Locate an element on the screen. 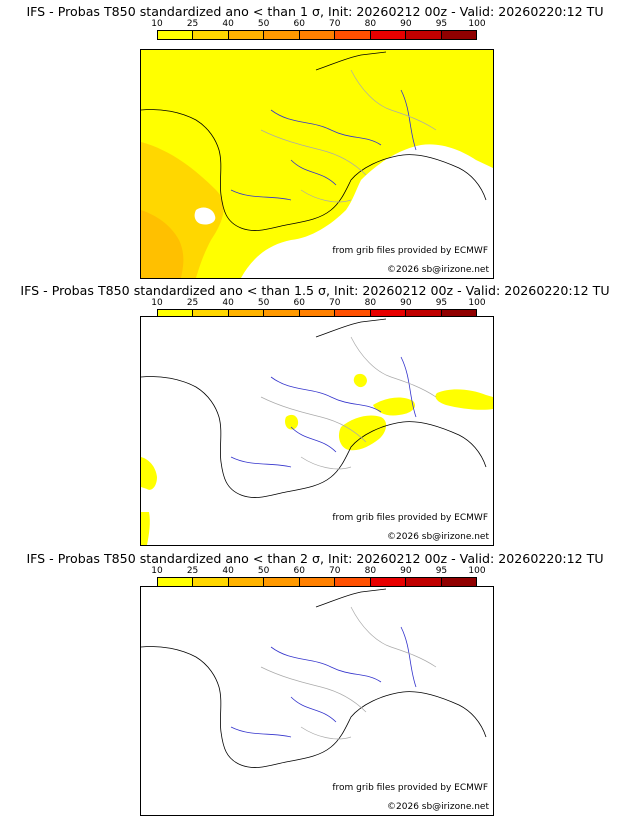  map-svg is located at coordinates (314, 678).